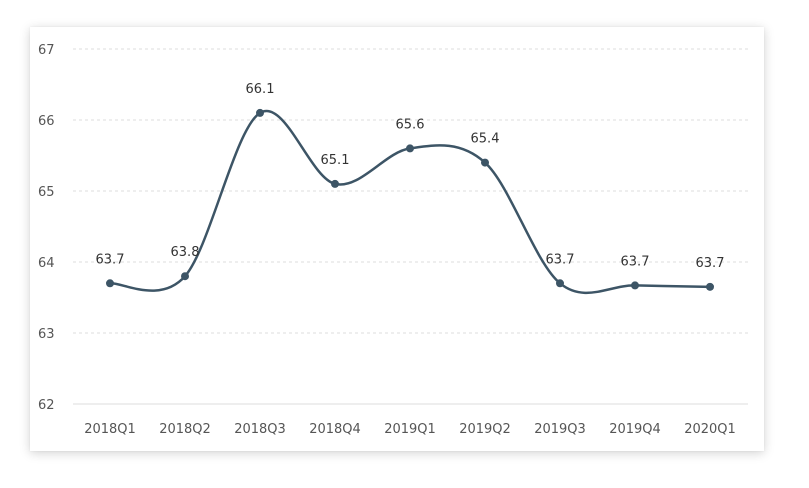  I want to click on x-tick-label: 2019Q4, so click(635, 429).